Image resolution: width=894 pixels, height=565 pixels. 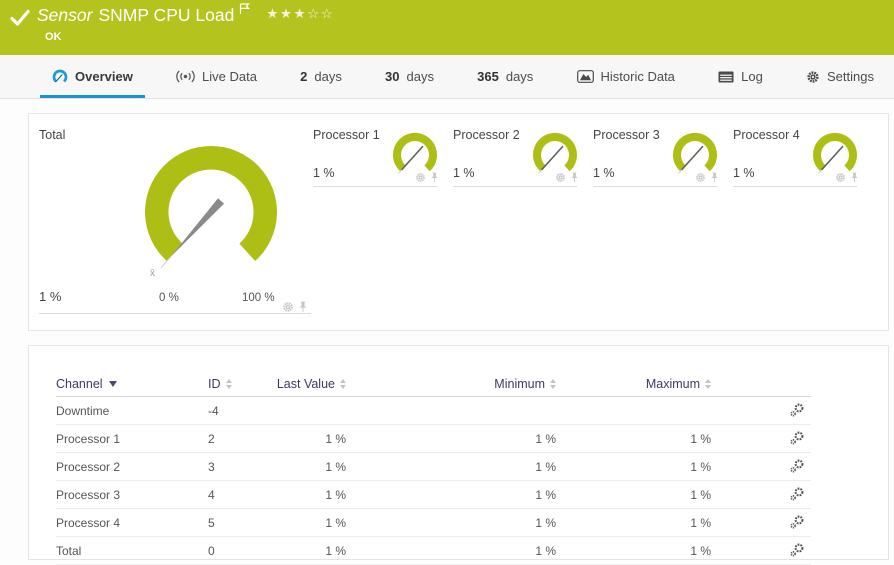 What do you see at coordinates (69, 550) in the screenshot?
I see `channel-name: Total` at bounding box center [69, 550].